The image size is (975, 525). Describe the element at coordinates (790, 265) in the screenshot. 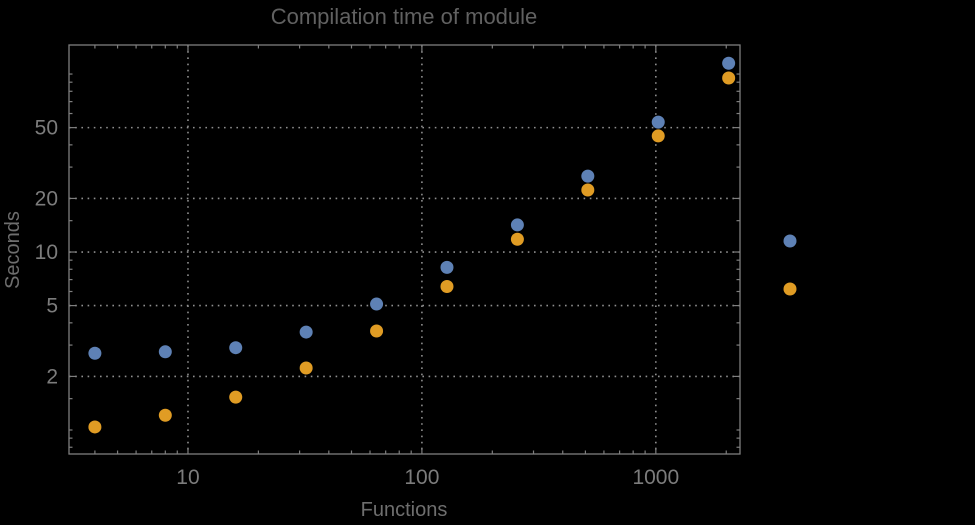

I see `legend` at that location.